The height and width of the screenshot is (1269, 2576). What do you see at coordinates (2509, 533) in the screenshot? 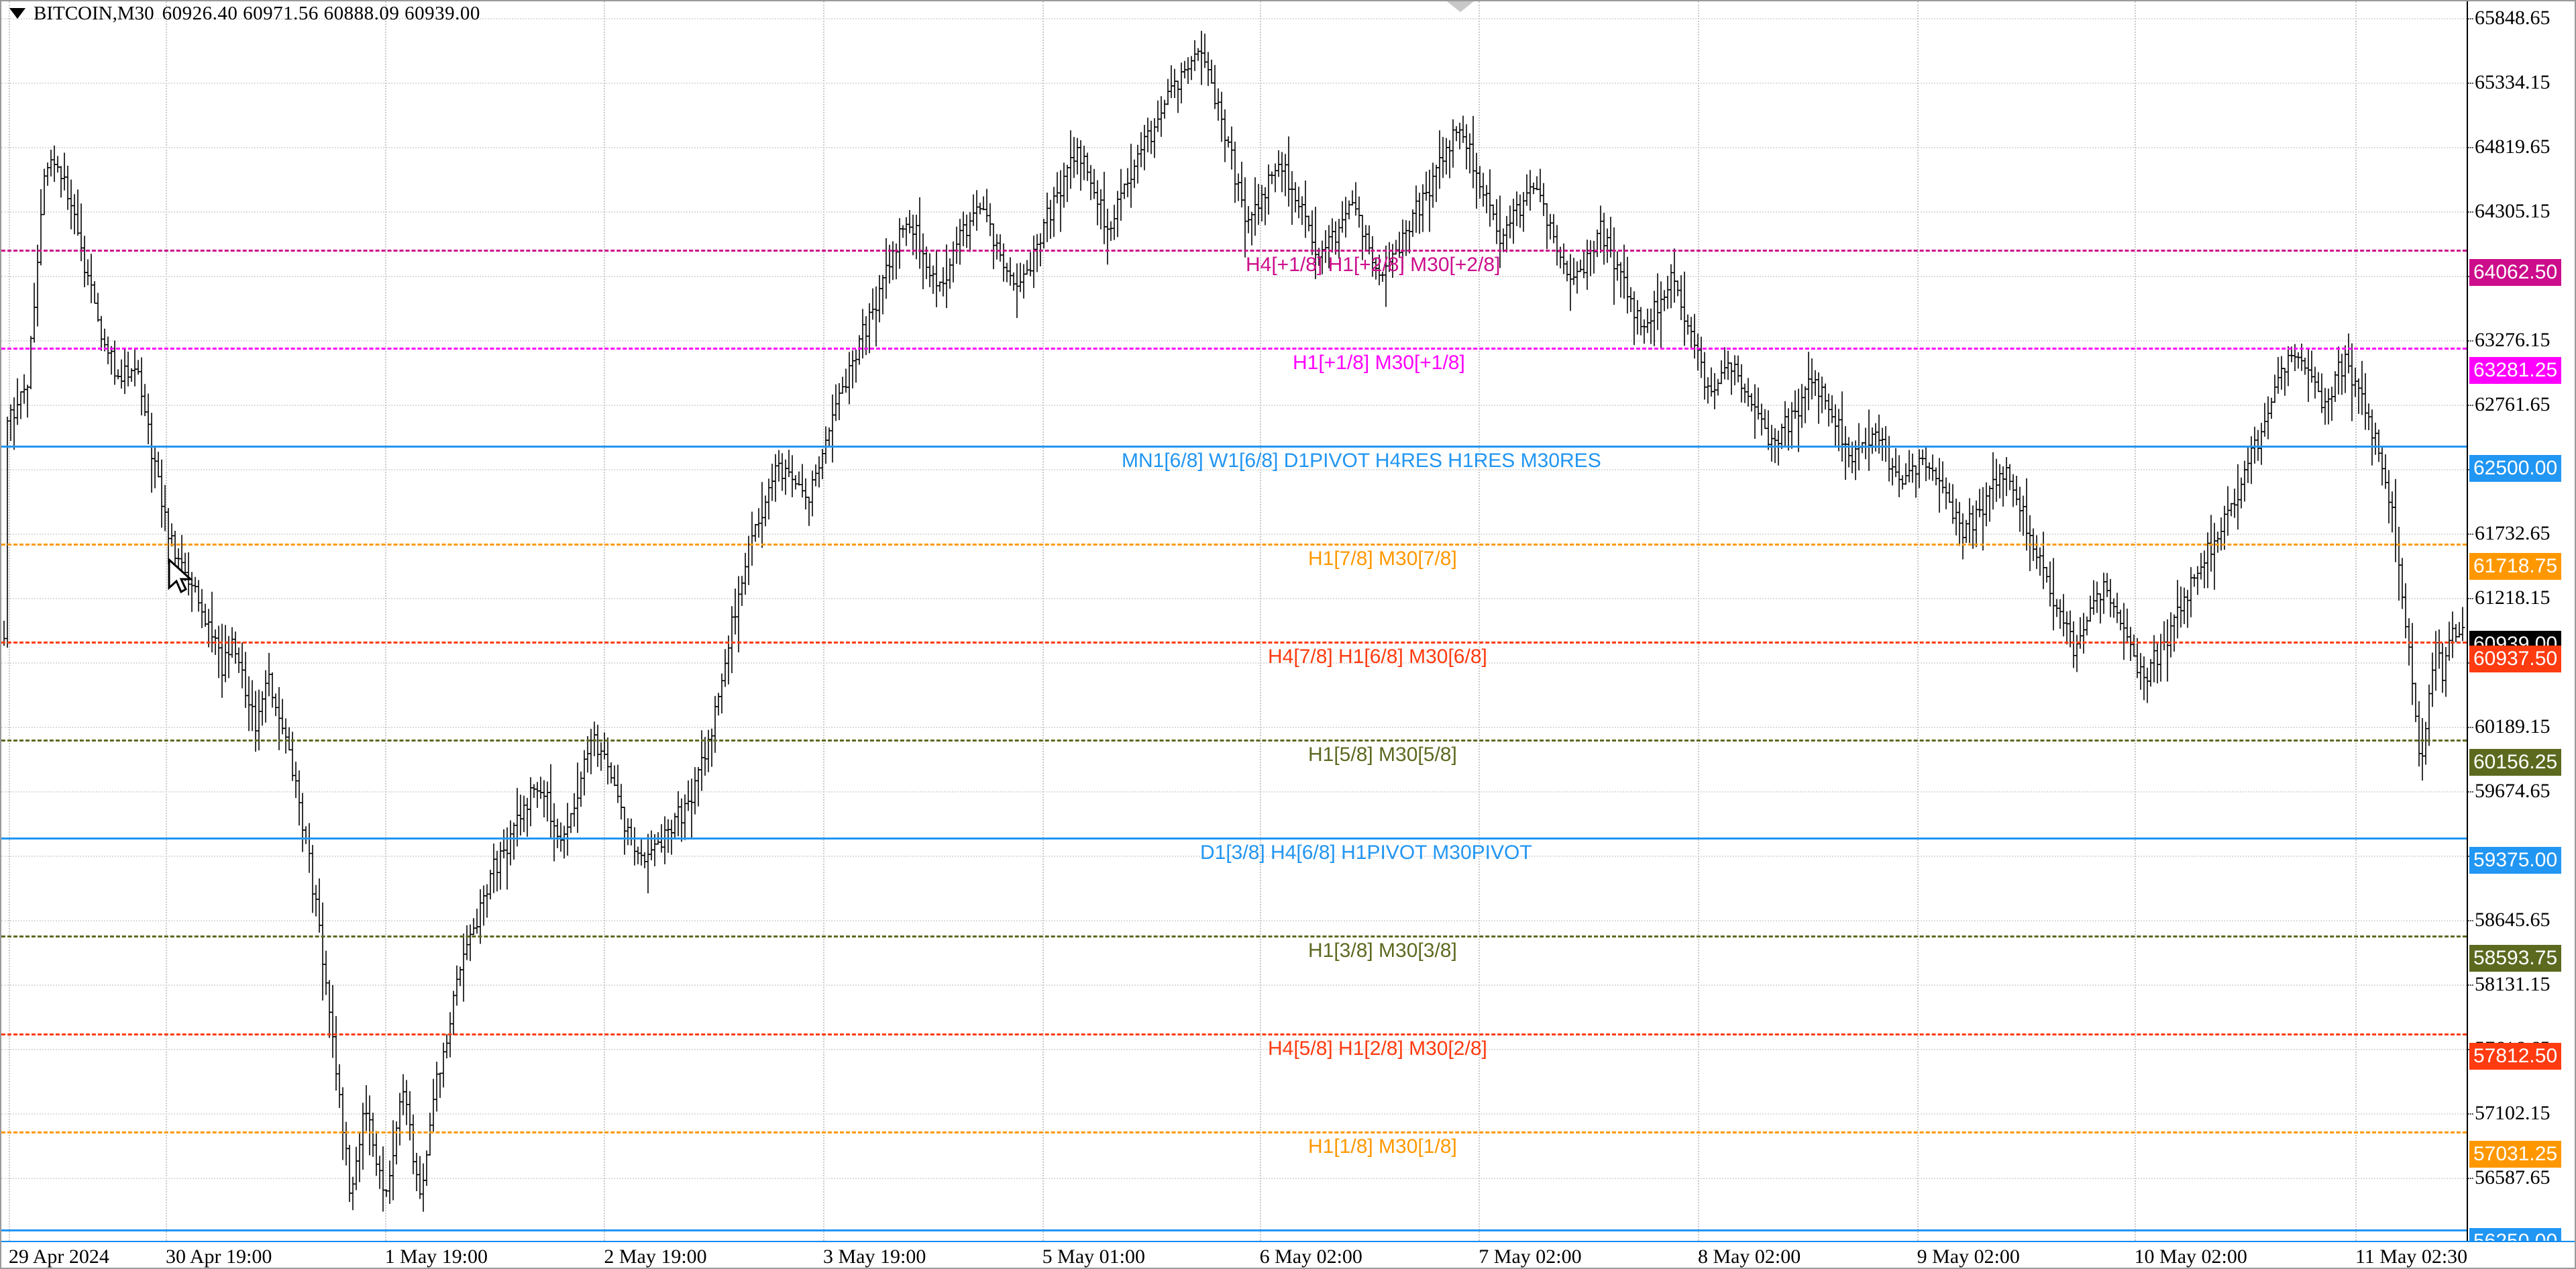
I see `price-tick-label: 61732.65` at bounding box center [2509, 533].